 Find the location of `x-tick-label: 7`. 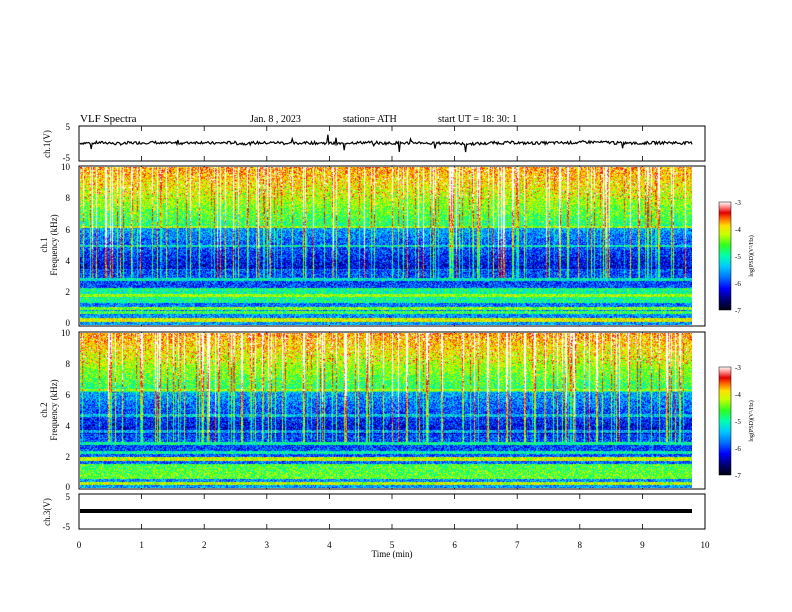

x-tick-label: 7 is located at coordinates (517, 545).